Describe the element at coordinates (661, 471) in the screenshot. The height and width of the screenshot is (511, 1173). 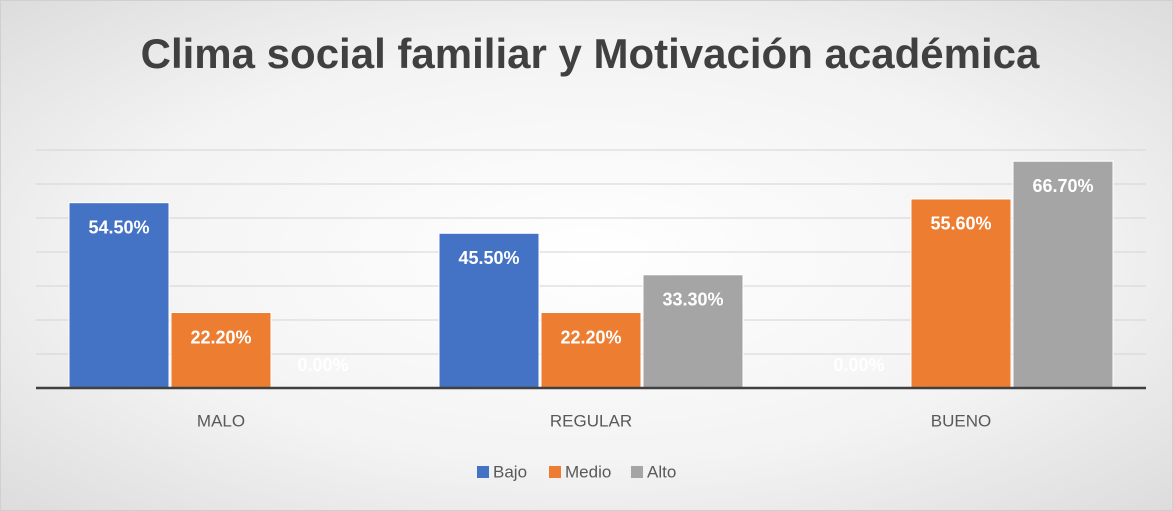
I see `legend-label: Alto` at that location.